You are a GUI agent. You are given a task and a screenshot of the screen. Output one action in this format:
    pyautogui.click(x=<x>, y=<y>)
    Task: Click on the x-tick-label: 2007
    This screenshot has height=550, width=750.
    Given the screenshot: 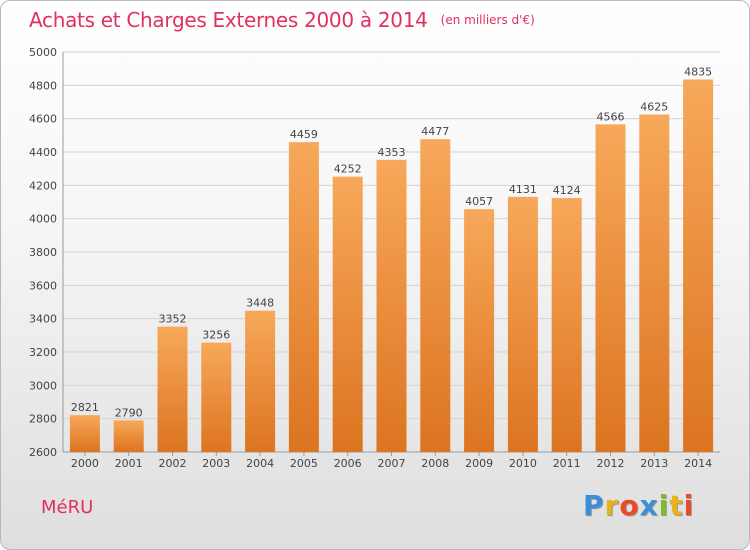 What is the action you would take?
    pyautogui.click(x=392, y=463)
    